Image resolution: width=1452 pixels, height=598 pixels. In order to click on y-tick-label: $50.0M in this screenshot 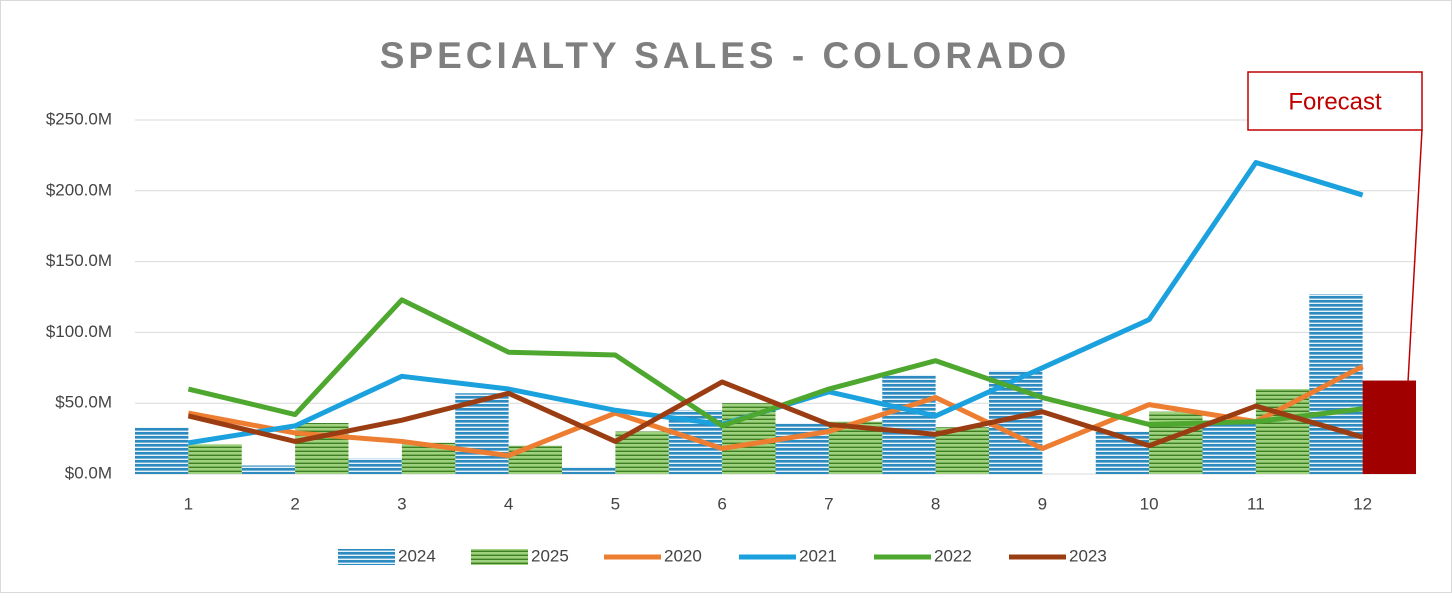, I will do `click(83, 402)`.